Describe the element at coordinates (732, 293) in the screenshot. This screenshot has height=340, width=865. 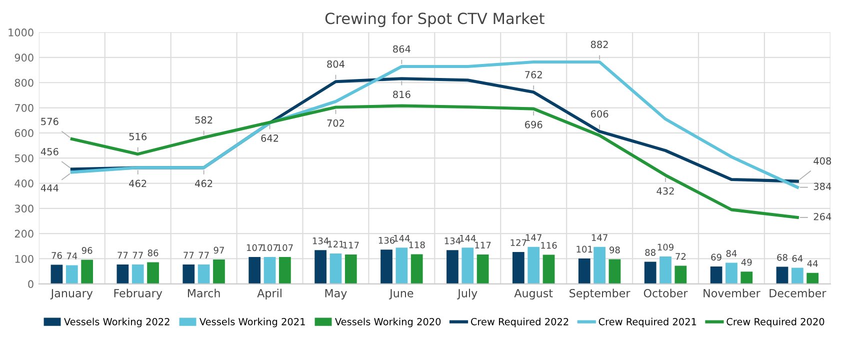
I see `x-tick-label: November` at that location.